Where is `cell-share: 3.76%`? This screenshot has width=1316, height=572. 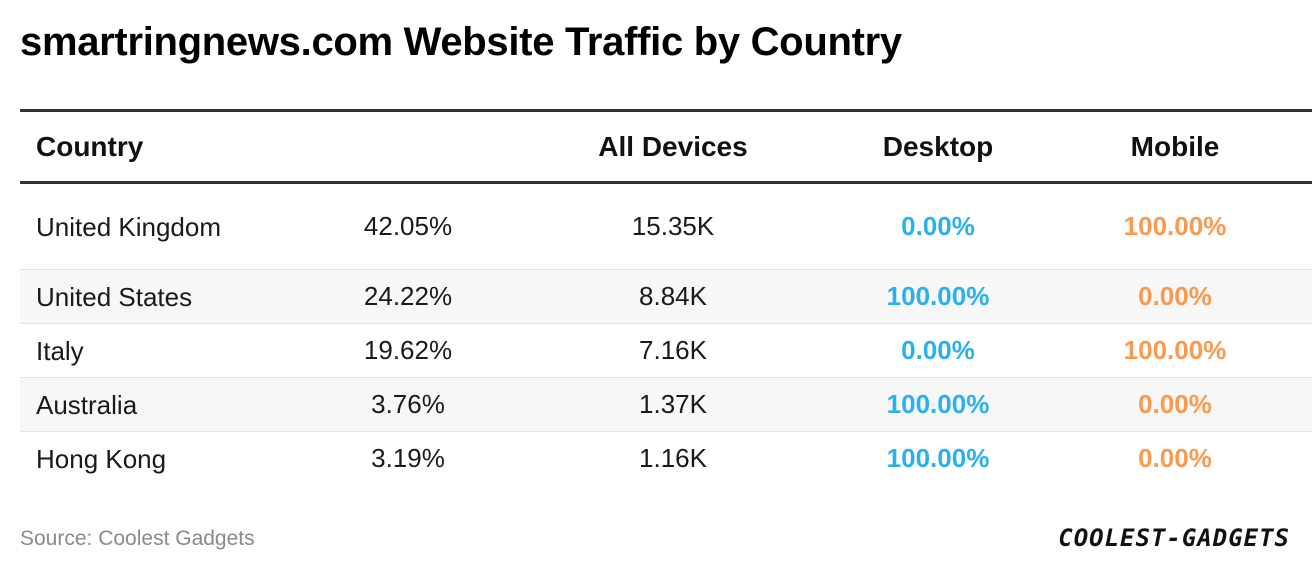
cell-share: 3.76% is located at coordinates (408, 404).